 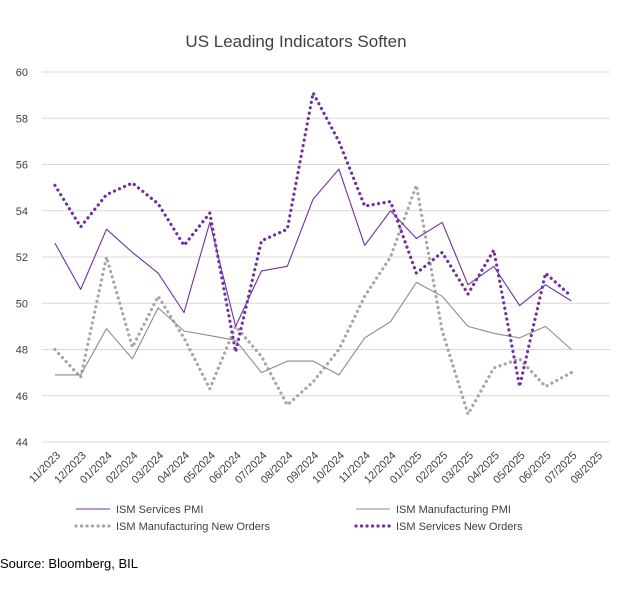 I want to click on legend-label: ISM Services New Orders, so click(x=459, y=527).